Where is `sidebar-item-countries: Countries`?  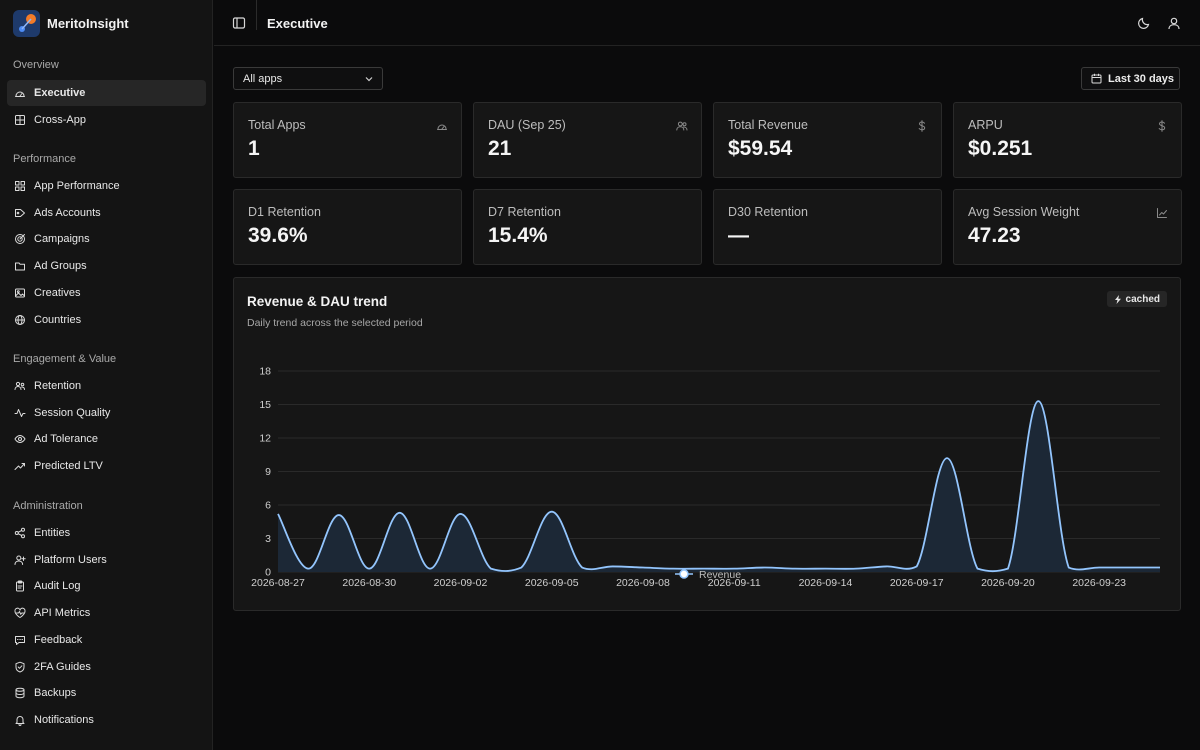
sidebar-item-countries: Countries is located at coordinates (106, 320).